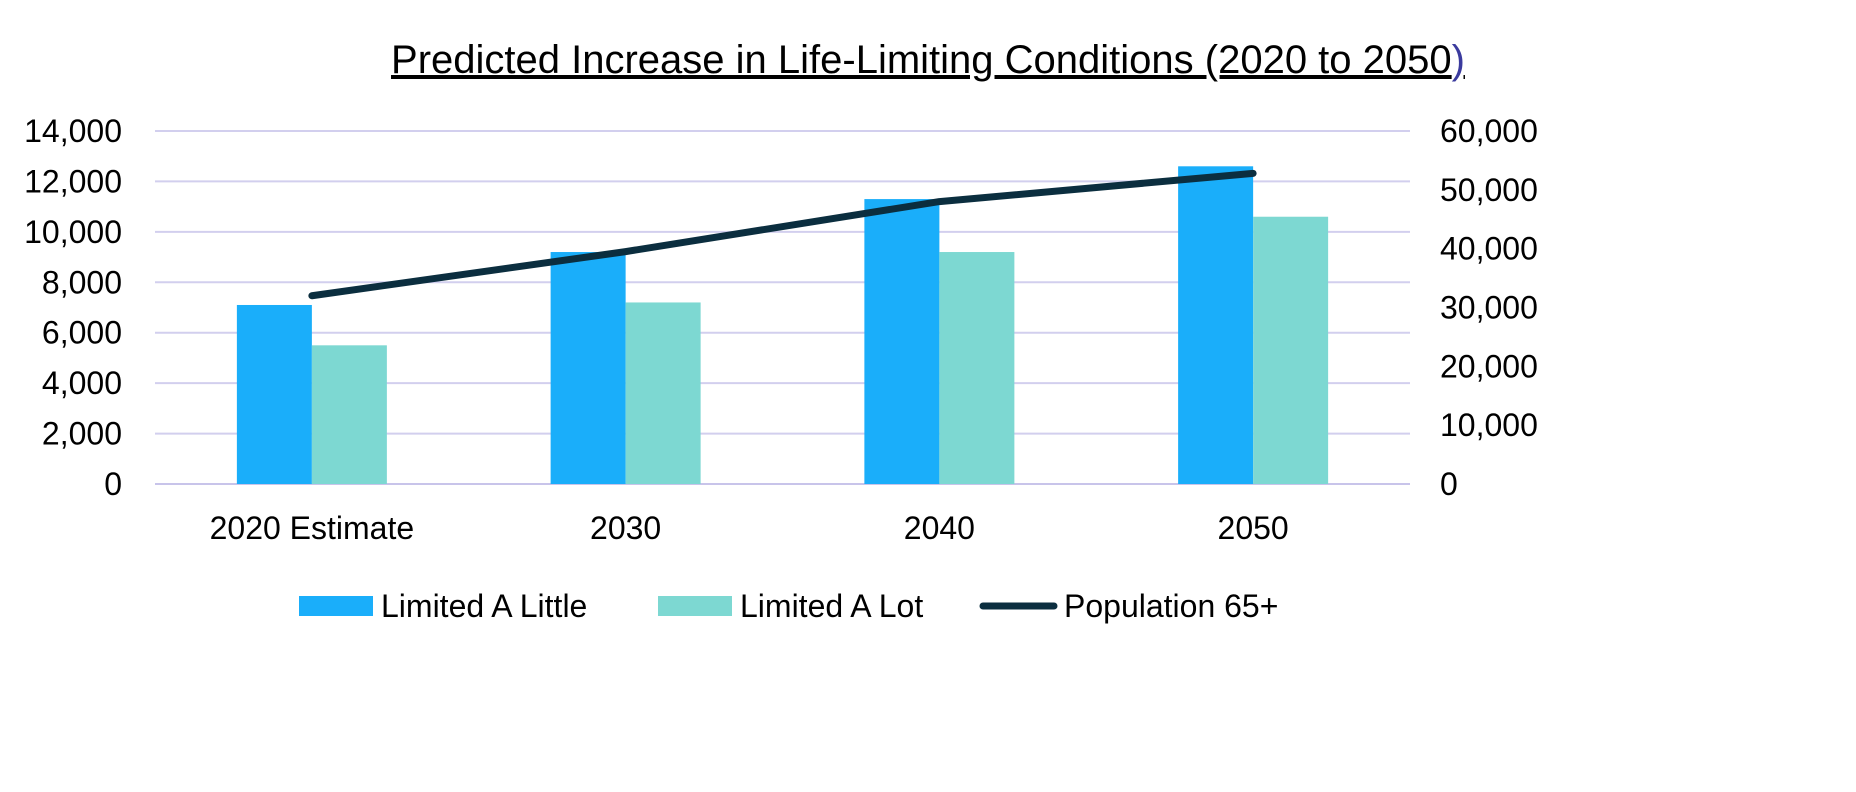 Image resolution: width=1856 pixels, height=792 pixels. What do you see at coordinates (1489, 131) in the screenshot?
I see `right-tick-label: 60,000` at bounding box center [1489, 131].